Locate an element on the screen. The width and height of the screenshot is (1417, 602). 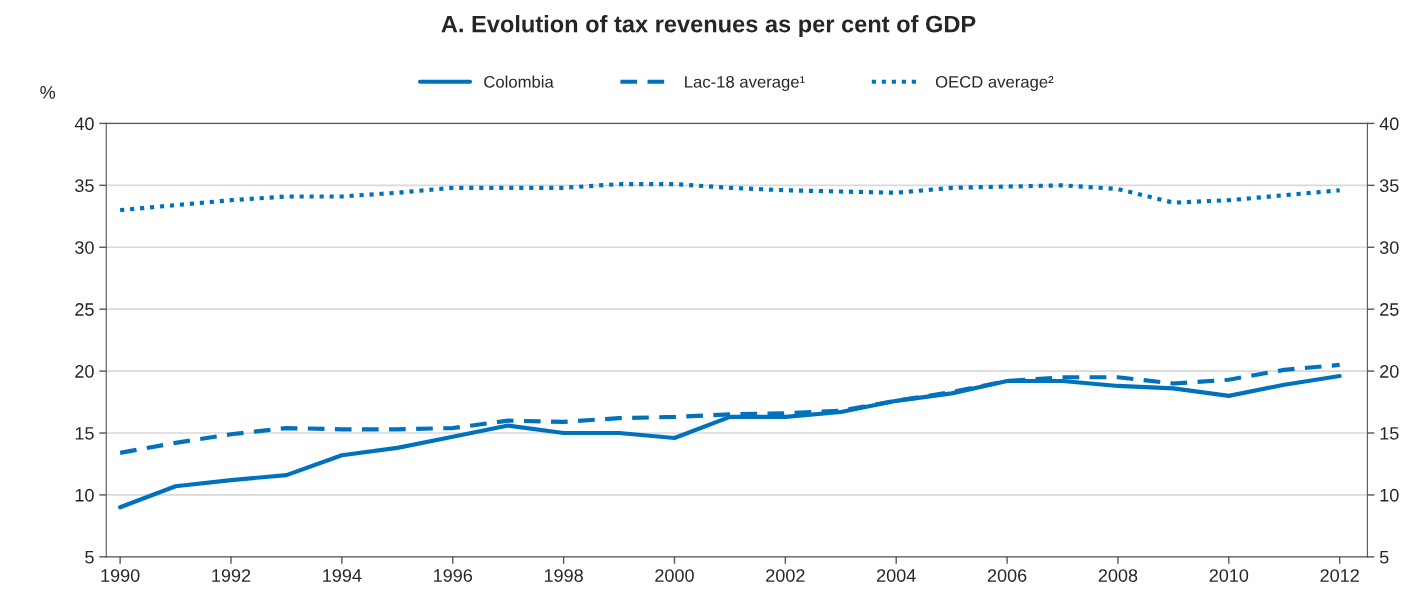
x-tick-label: 1994 is located at coordinates (342, 575).